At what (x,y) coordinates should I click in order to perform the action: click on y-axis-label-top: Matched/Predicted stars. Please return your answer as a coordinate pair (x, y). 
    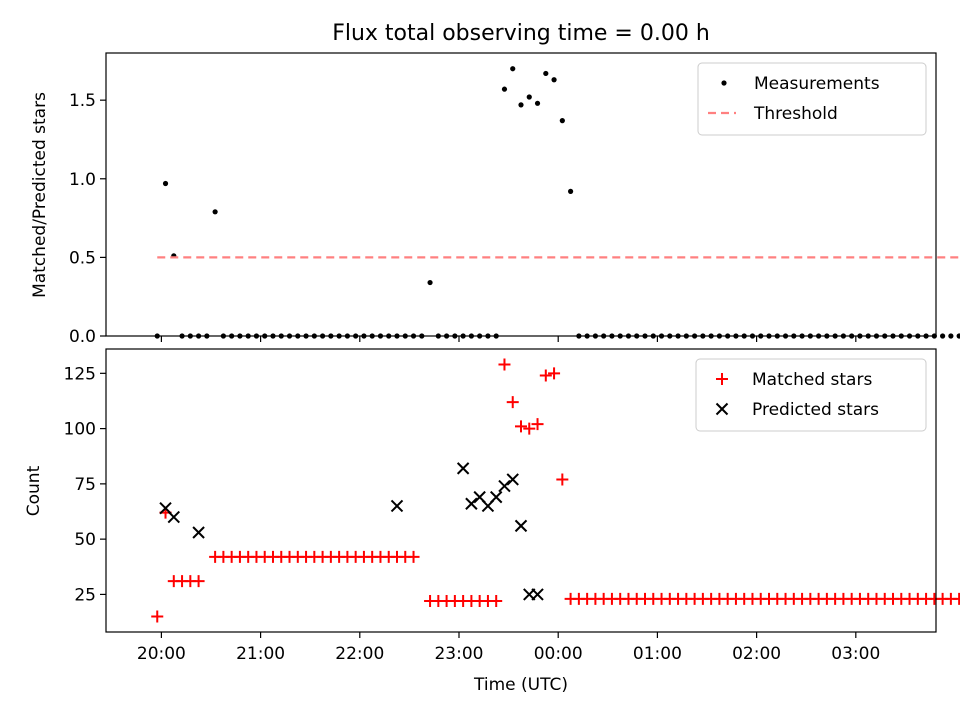
    Looking at the image, I should click on (40, 195).